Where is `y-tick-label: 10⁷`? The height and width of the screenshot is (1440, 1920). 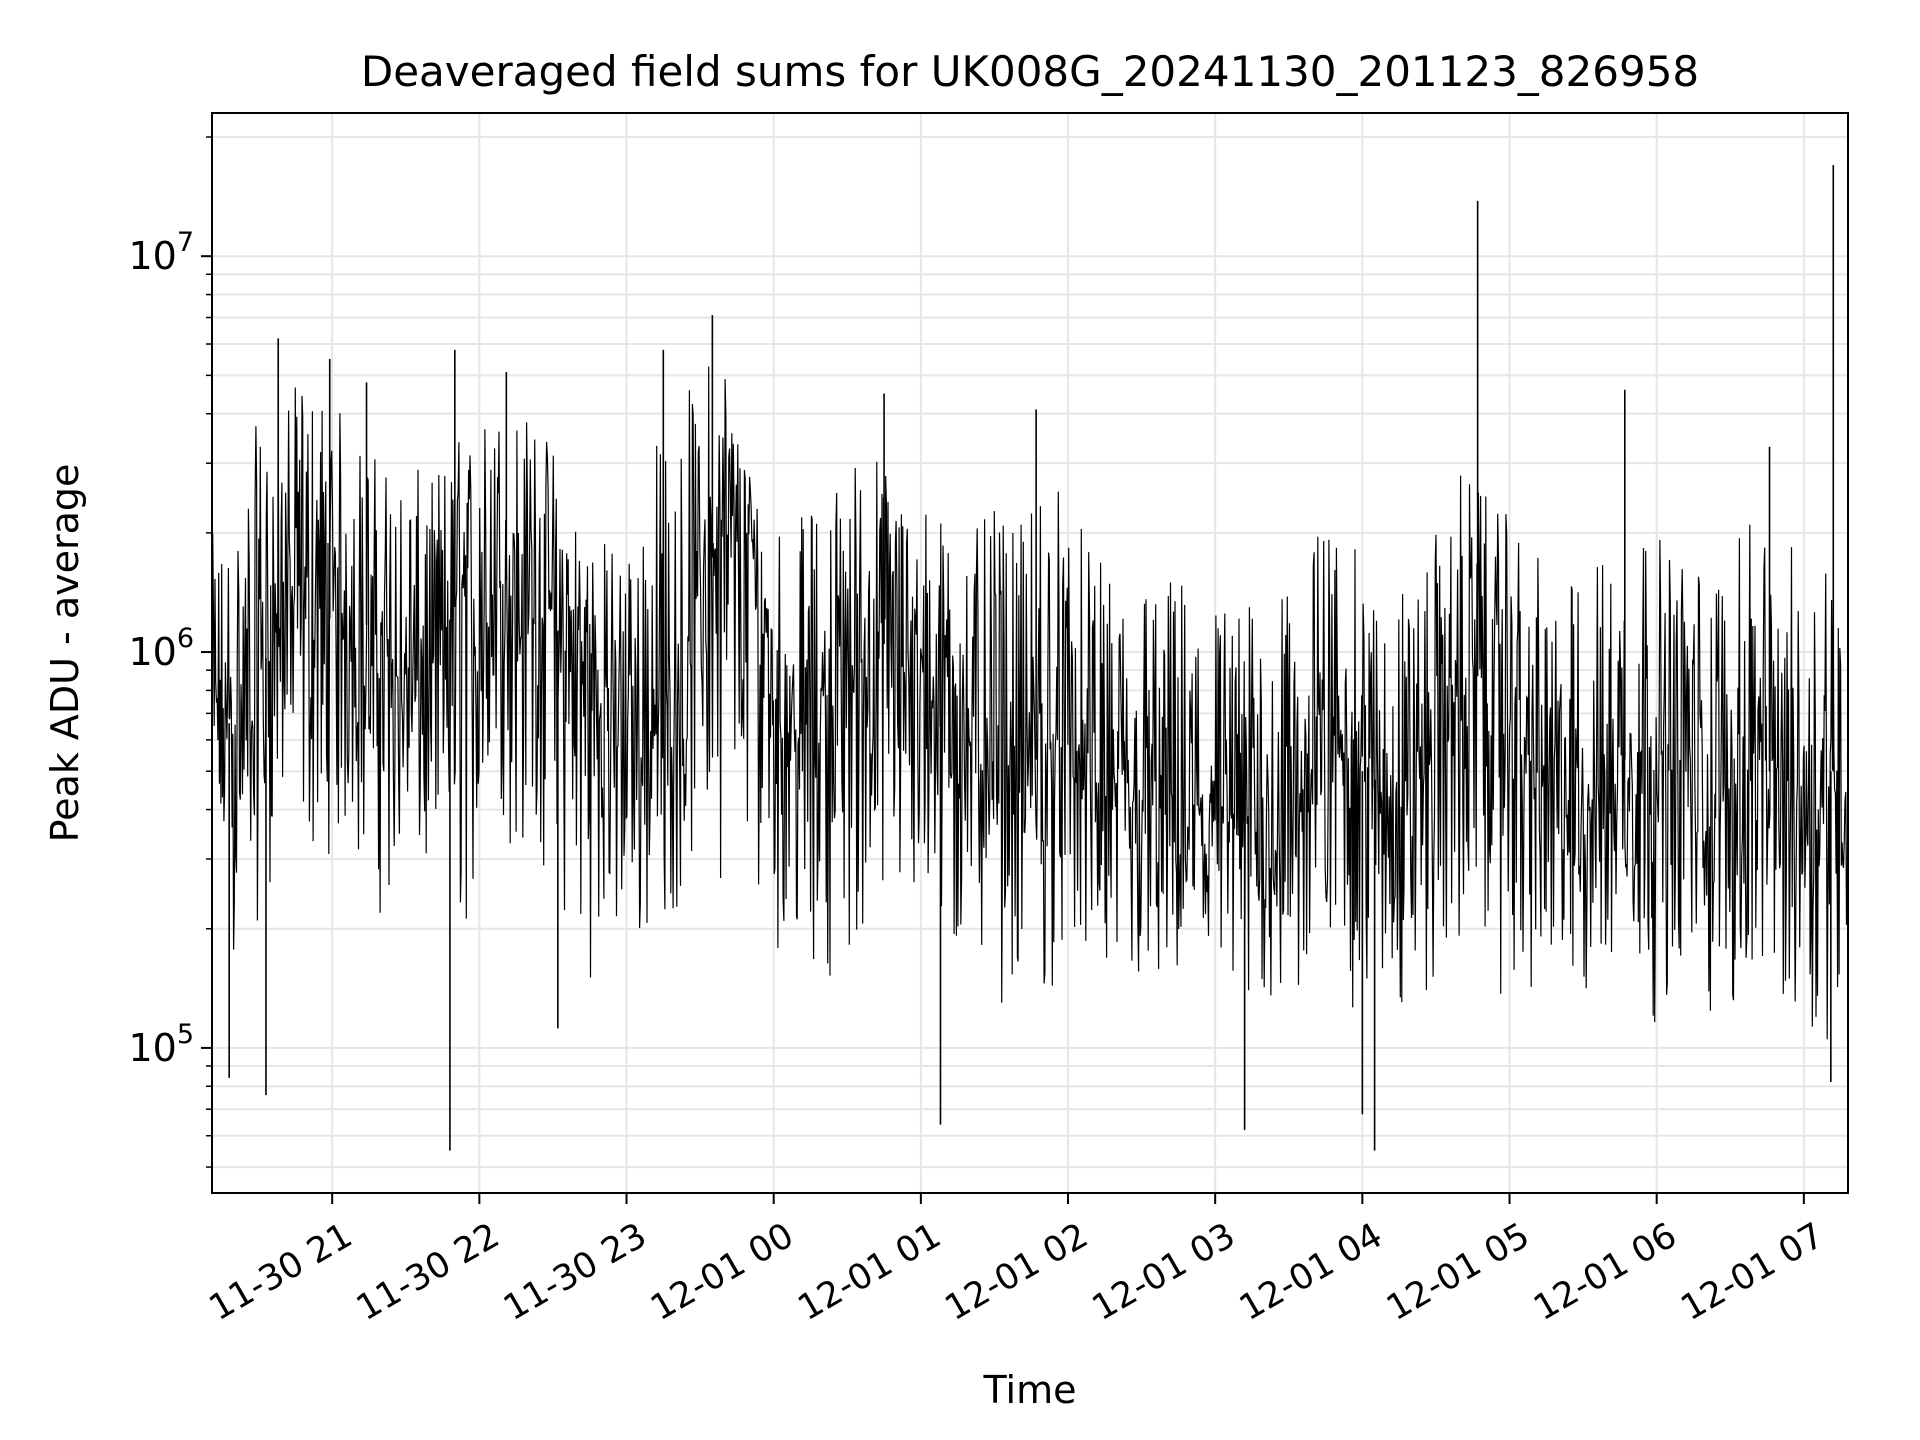
y-tick-label: 10⁷ is located at coordinates (161, 252).